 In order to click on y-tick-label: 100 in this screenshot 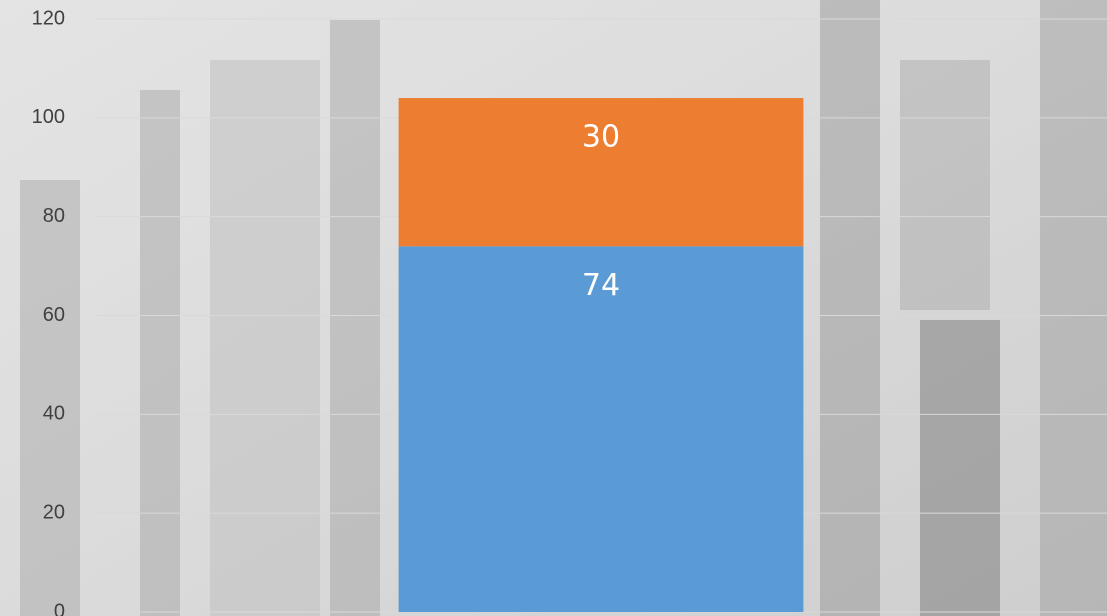, I will do `click(48, 117)`.